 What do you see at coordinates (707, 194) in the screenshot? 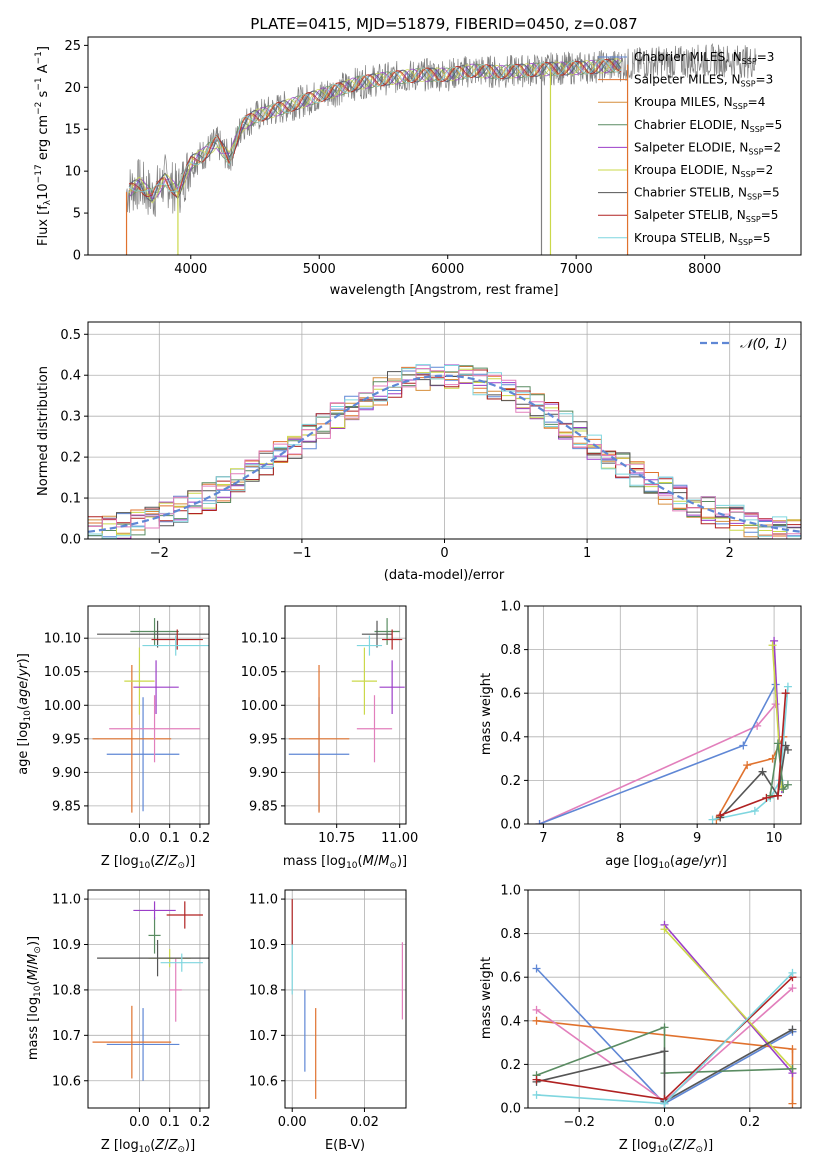
I see `legend-label: Chabrier STELIB, NSSP=5` at bounding box center [707, 194].